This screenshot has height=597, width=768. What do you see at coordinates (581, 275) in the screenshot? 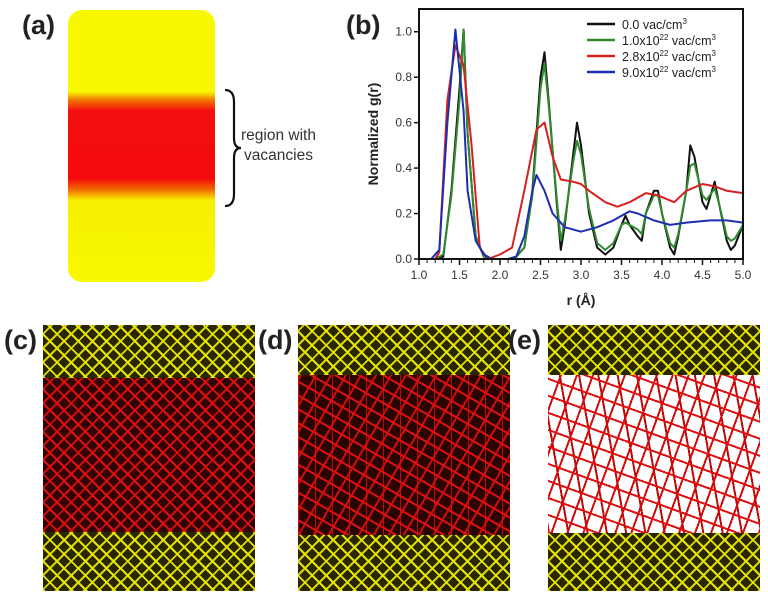
I see `x-tick-label: 3.0` at bounding box center [581, 275].